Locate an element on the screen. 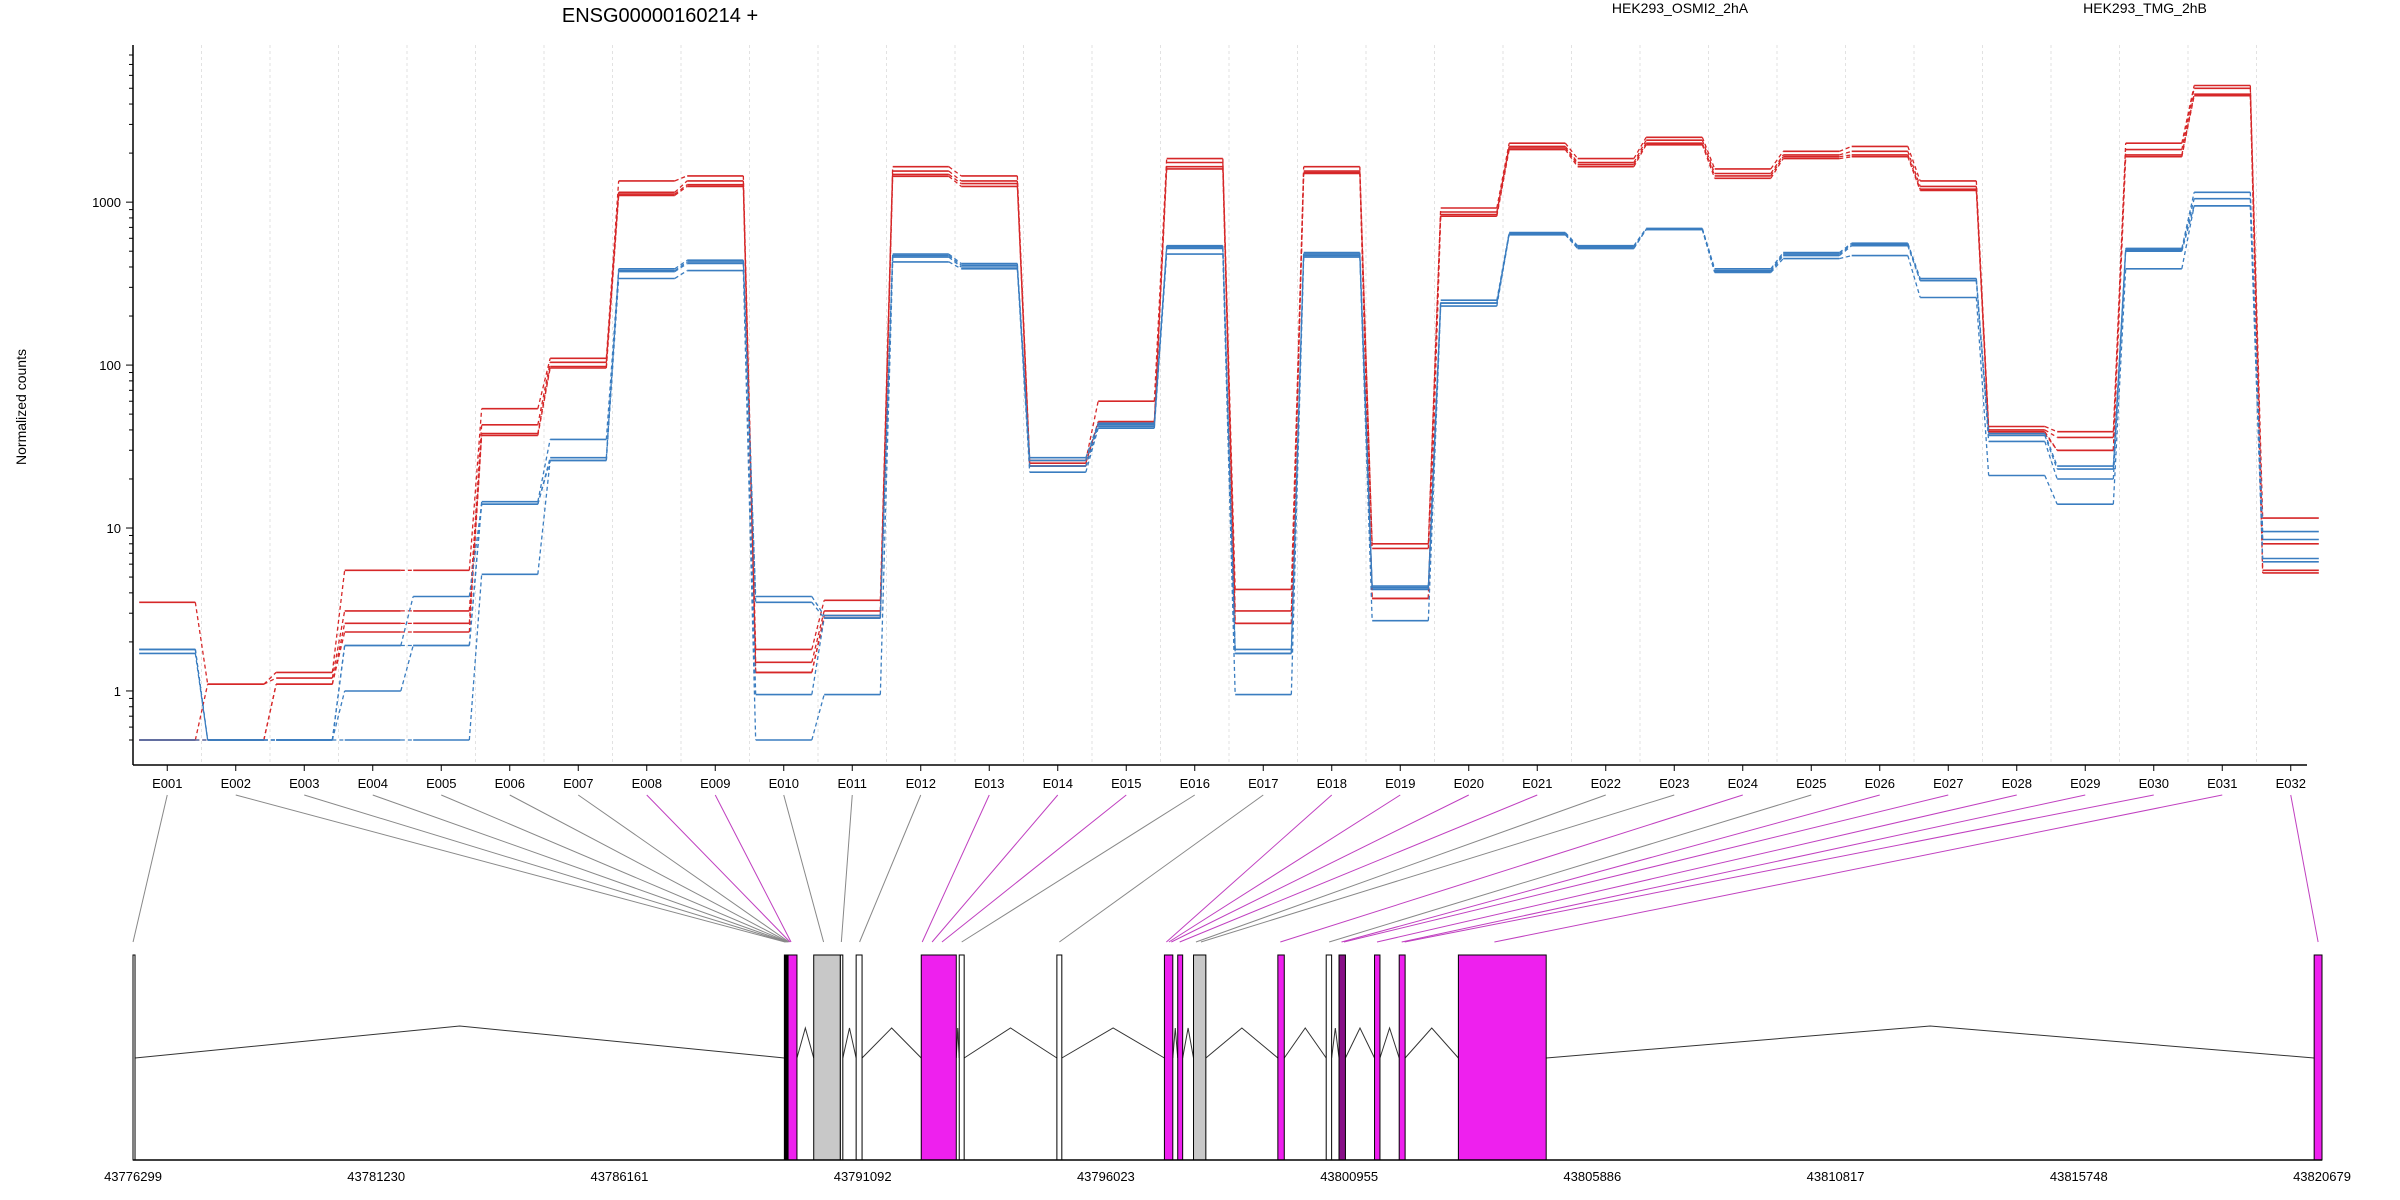  y-tick-label: 1000 is located at coordinates (106, 202).